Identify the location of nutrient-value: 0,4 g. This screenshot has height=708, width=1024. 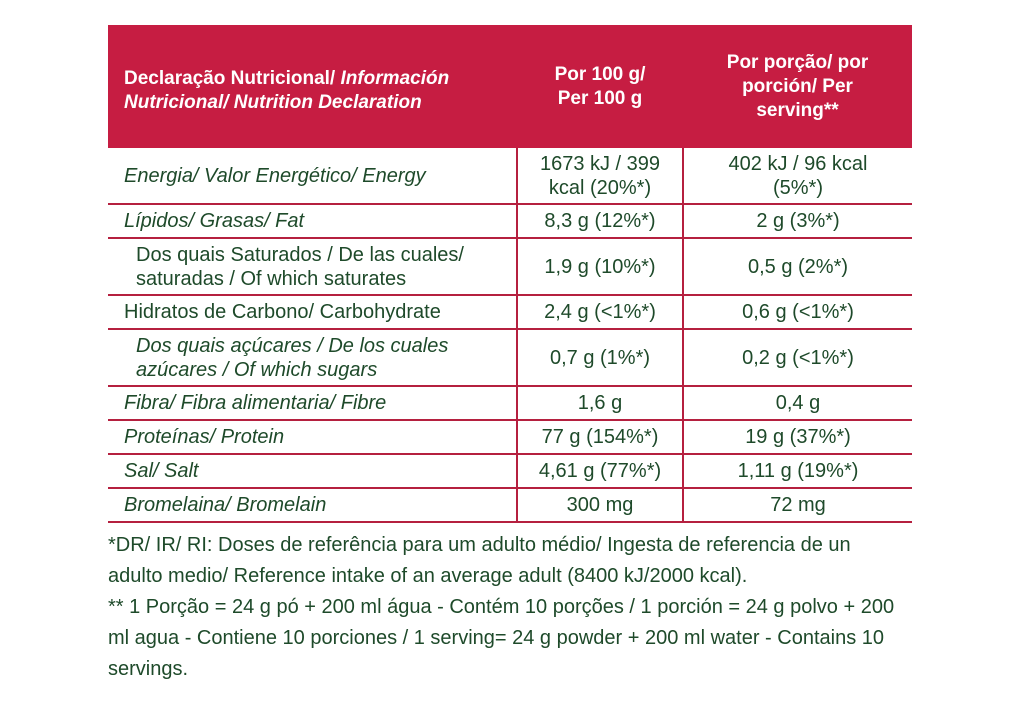
(797, 403).